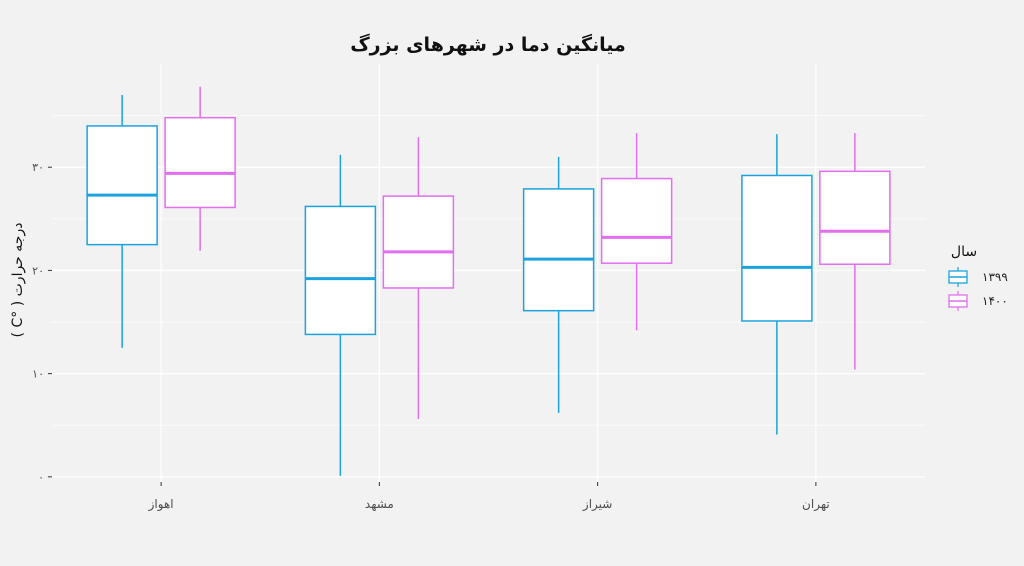  What do you see at coordinates (488, 44) in the screenshot?
I see `chart-title: میانگین دما در شهرهای بزرگ` at bounding box center [488, 44].